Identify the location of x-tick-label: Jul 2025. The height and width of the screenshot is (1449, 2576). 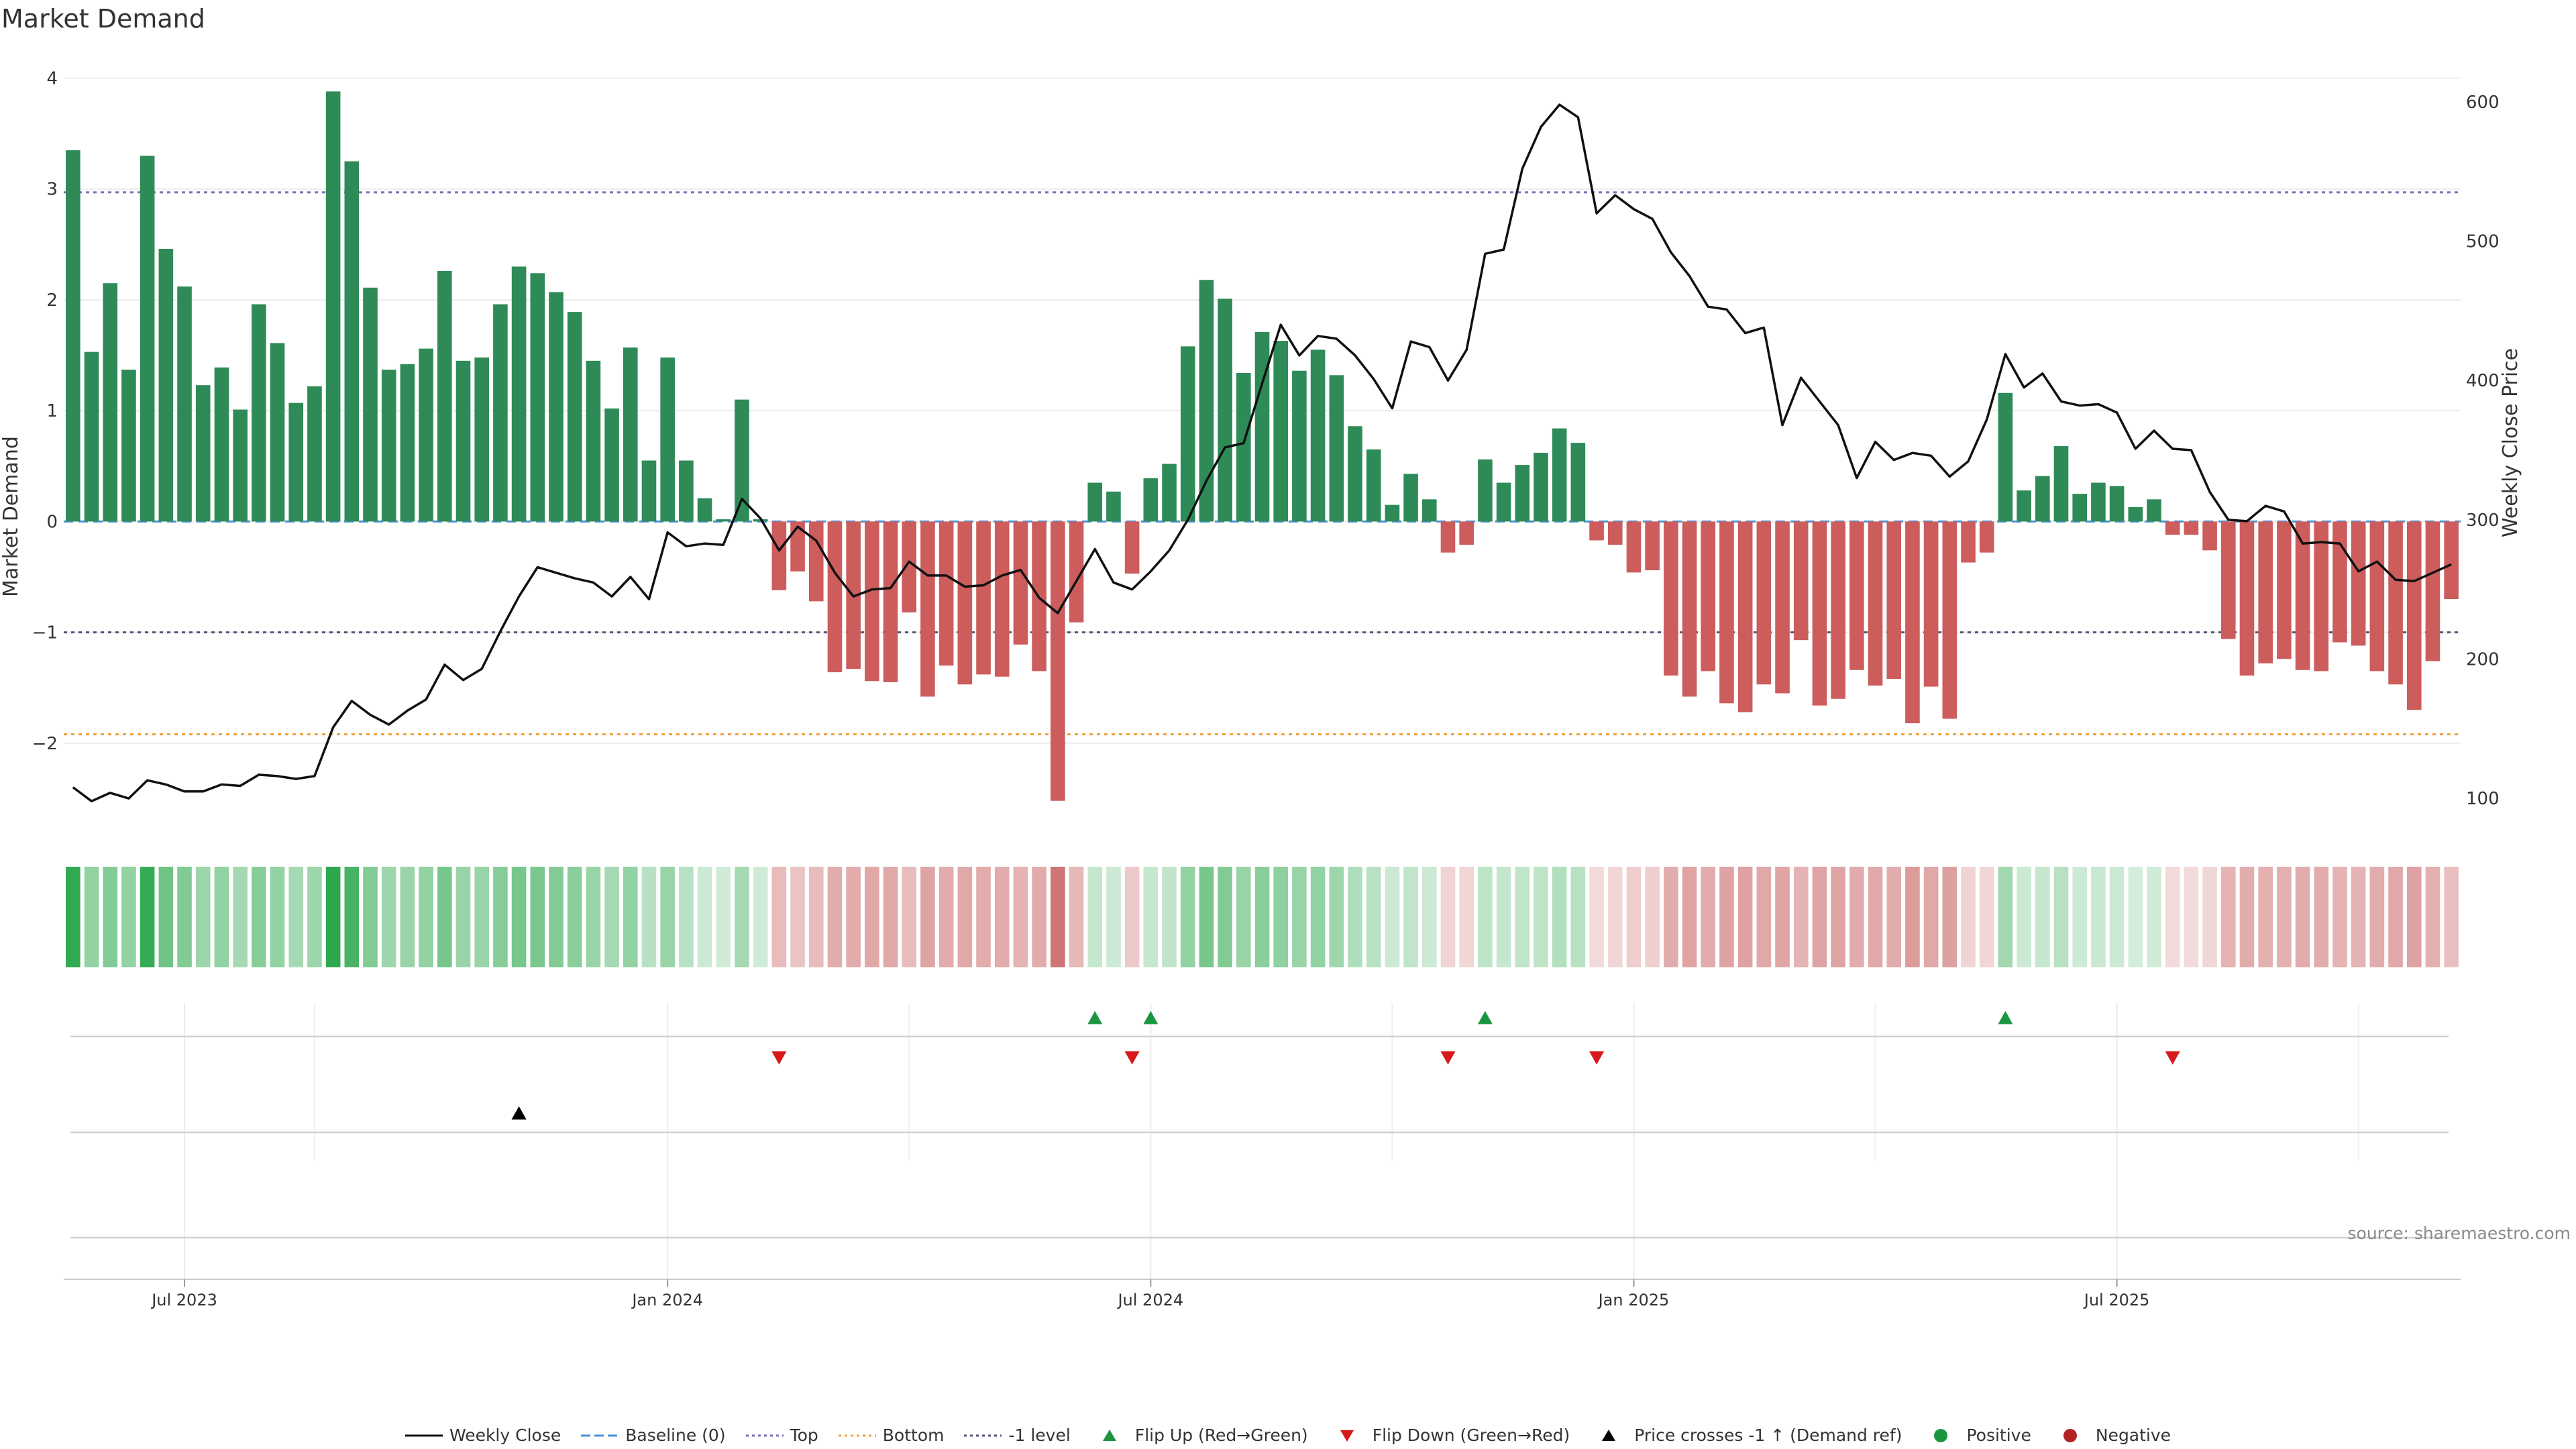
(2116, 1300).